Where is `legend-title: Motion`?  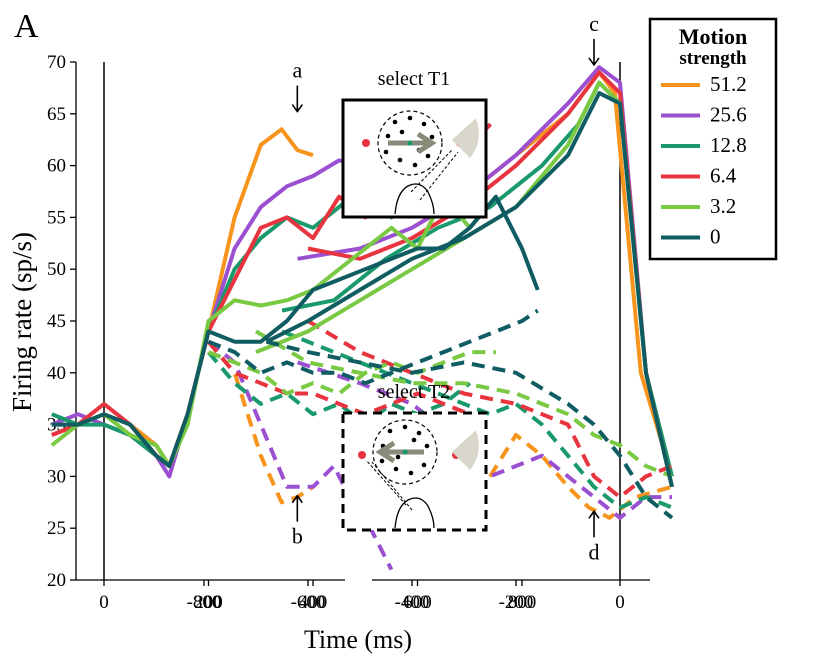 legend-title: Motion is located at coordinates (713, 36).